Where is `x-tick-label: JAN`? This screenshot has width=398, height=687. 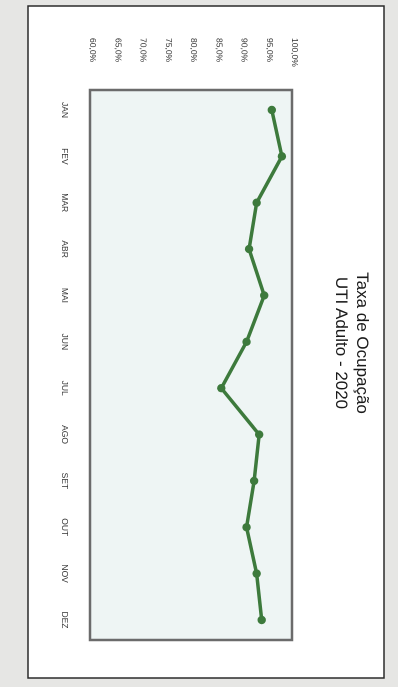 x-tick-label: JAN is located at coordinates (65, 110).